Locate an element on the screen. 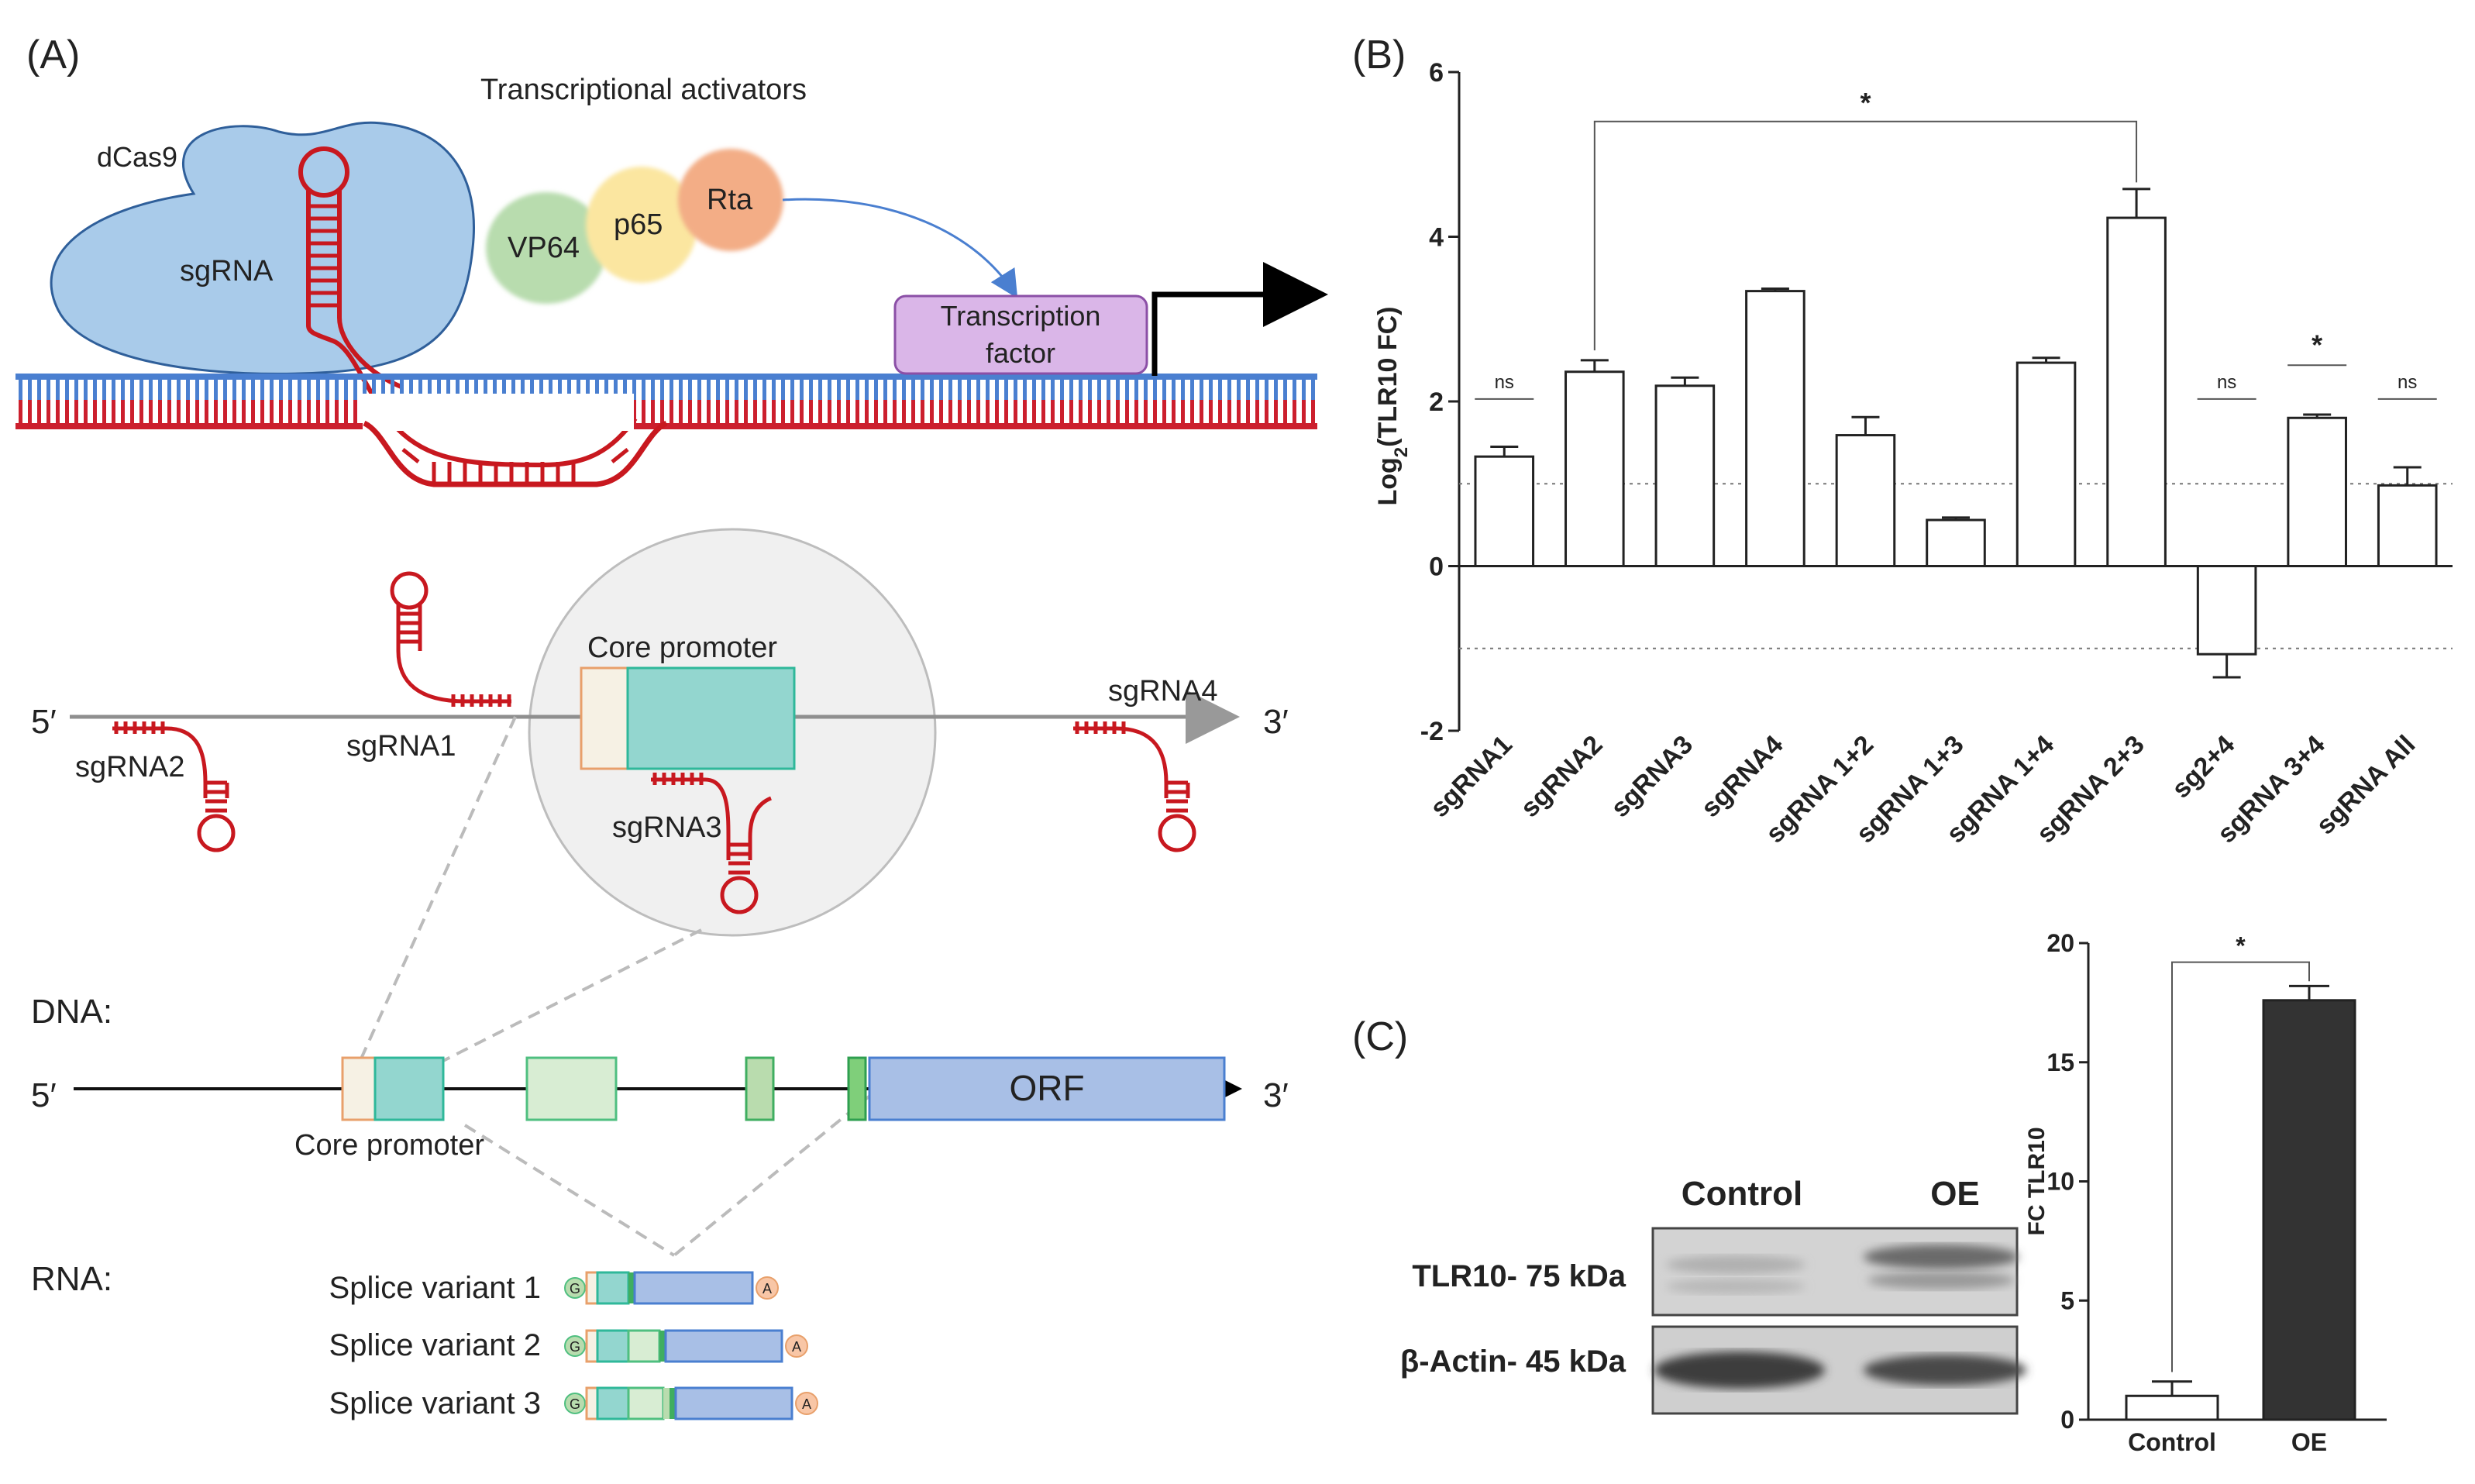  activators-title: Transcriptional activators is located at coordinates (643, 90).